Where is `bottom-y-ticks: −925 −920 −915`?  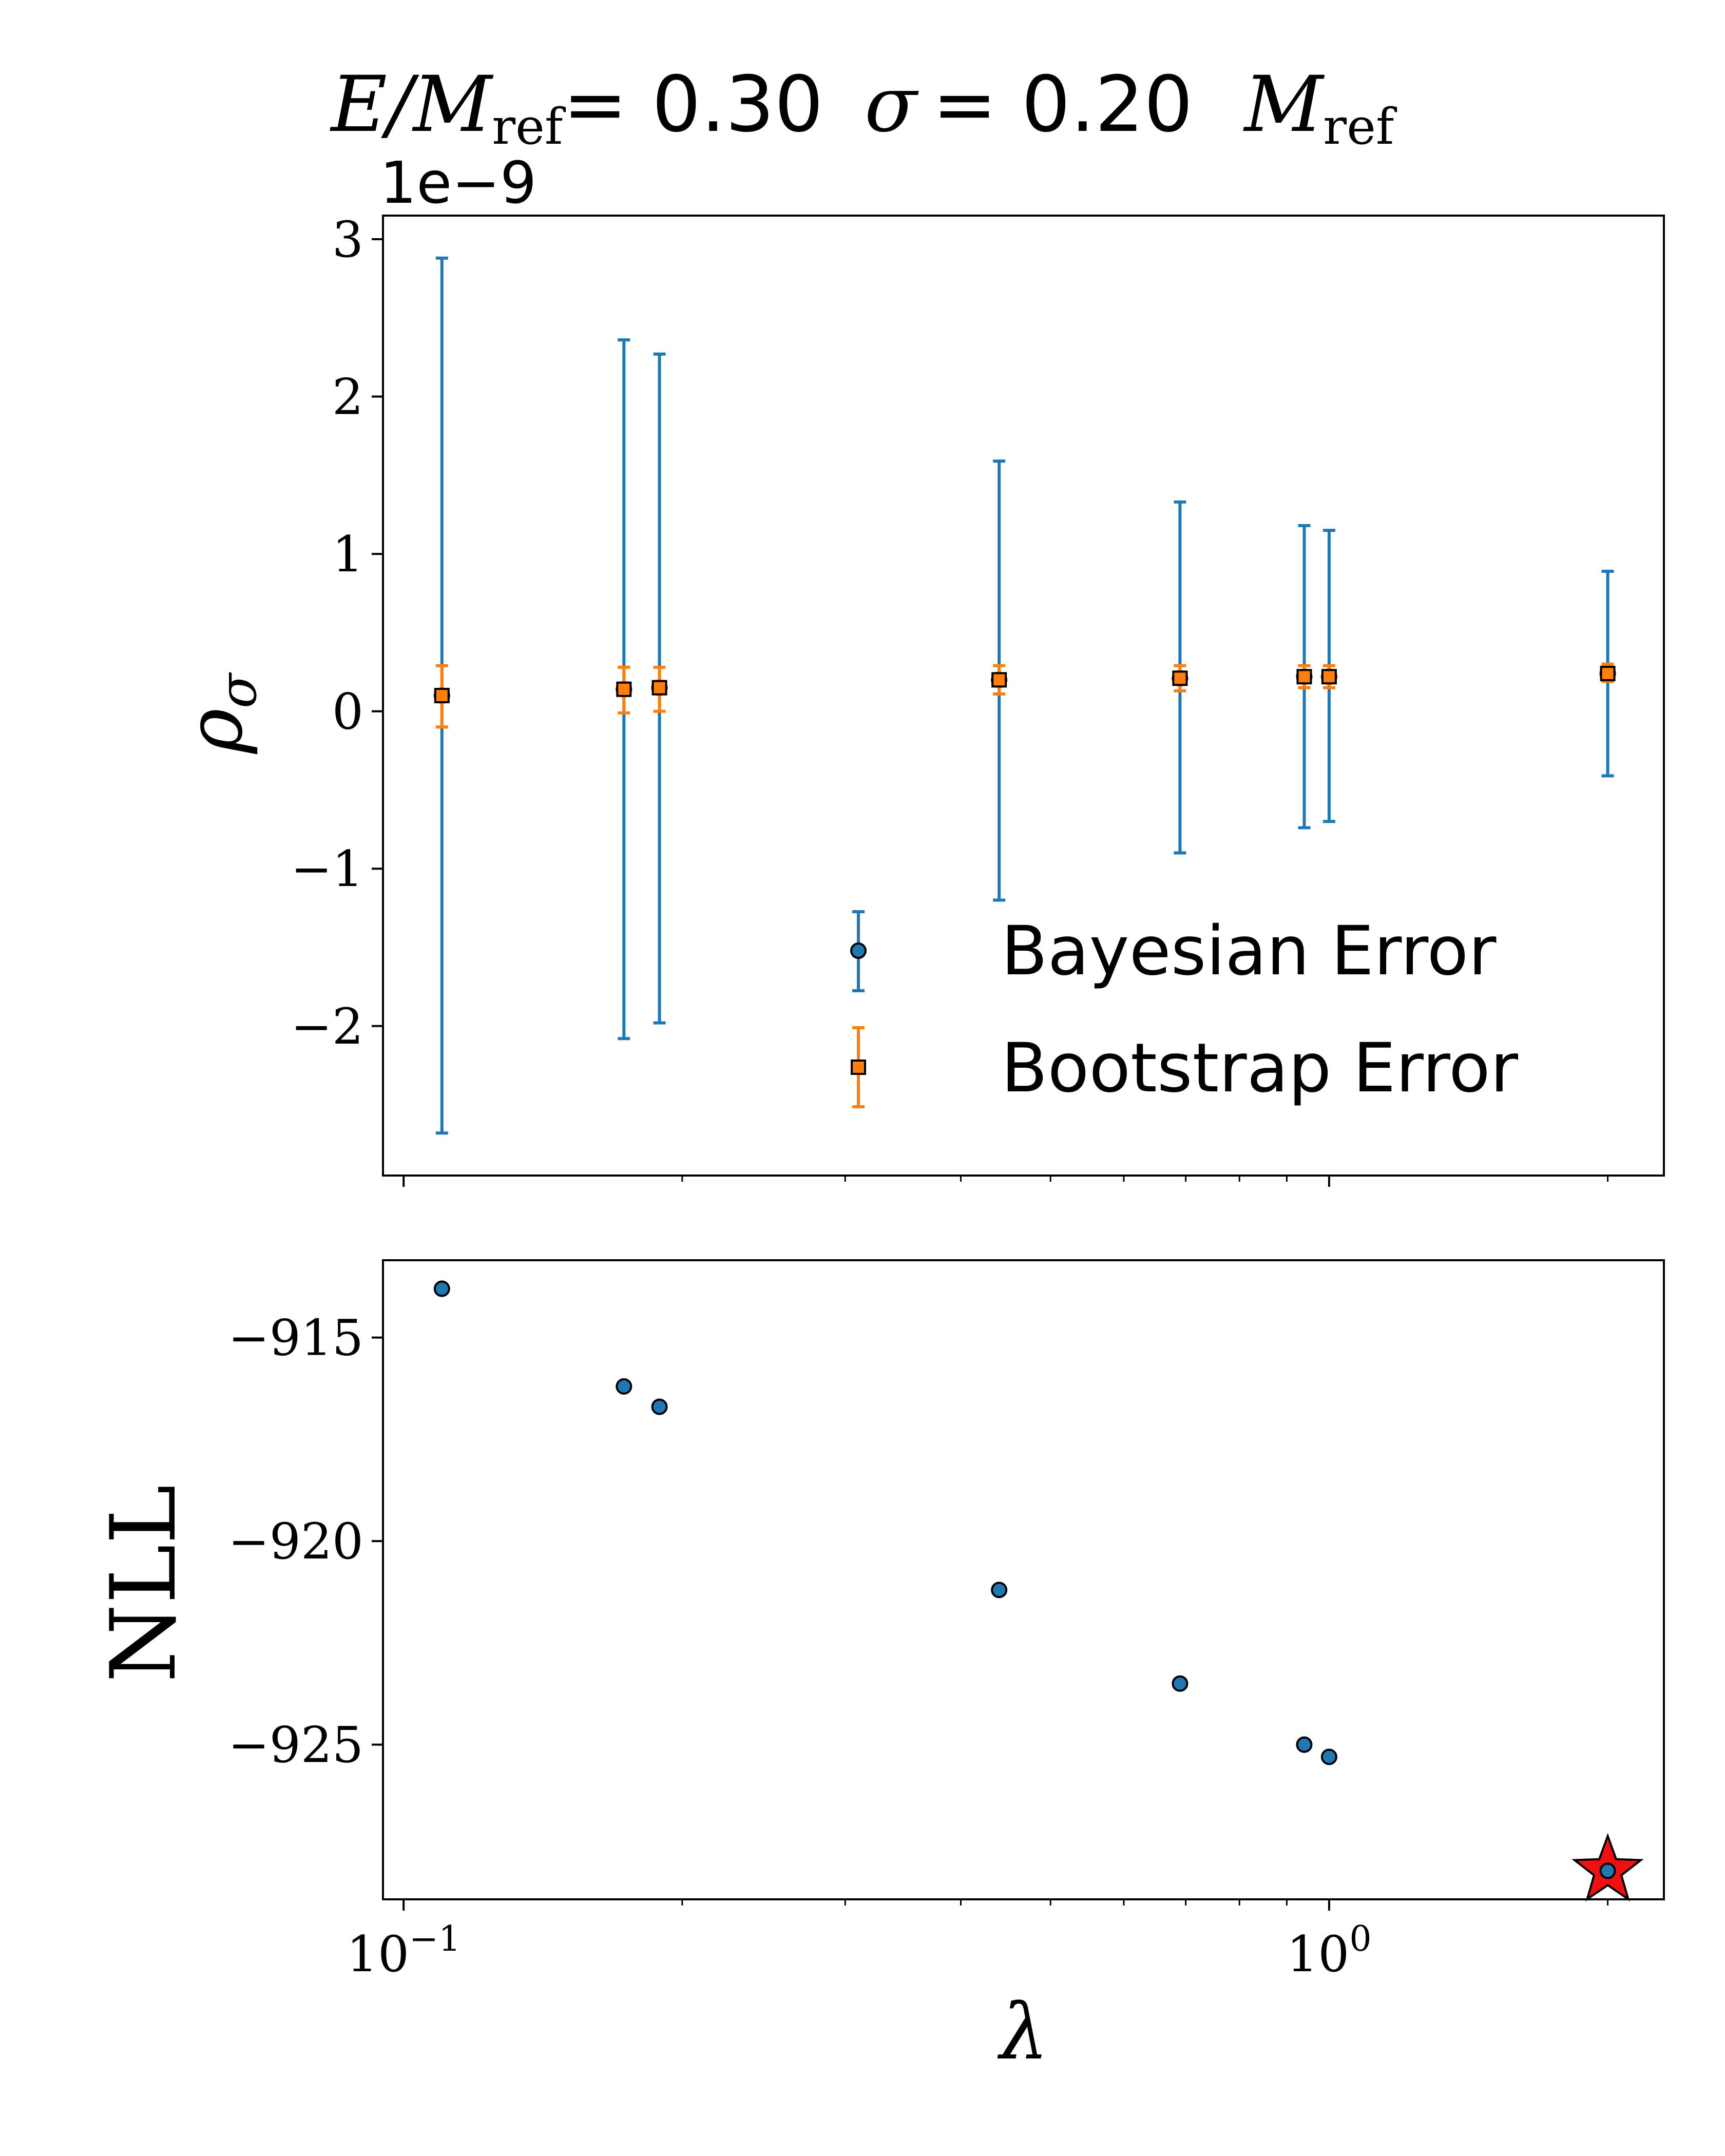 bottom-y-ticks: −925 −920 −915 is located at coordinates (305, 1542).